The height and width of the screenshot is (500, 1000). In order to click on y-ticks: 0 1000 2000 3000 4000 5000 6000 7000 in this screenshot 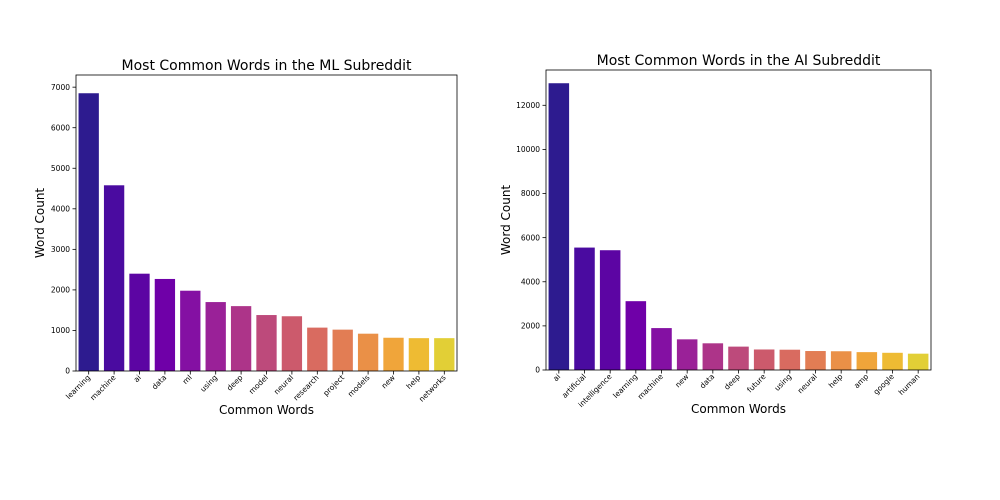, I will do `click(63, 229)`.